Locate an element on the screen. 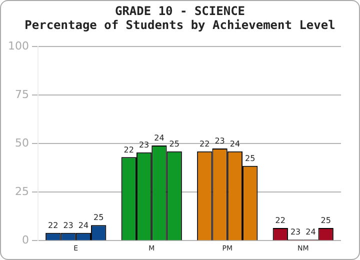 This screenshot has height=260, width=360. series-label: 22 is located at coordinates (53, 225).